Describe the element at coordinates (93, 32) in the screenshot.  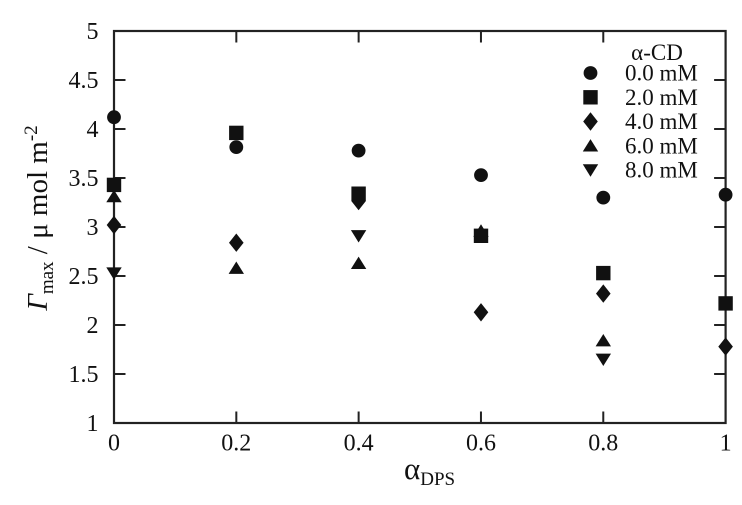
I see `svg-text: 5` at that location.